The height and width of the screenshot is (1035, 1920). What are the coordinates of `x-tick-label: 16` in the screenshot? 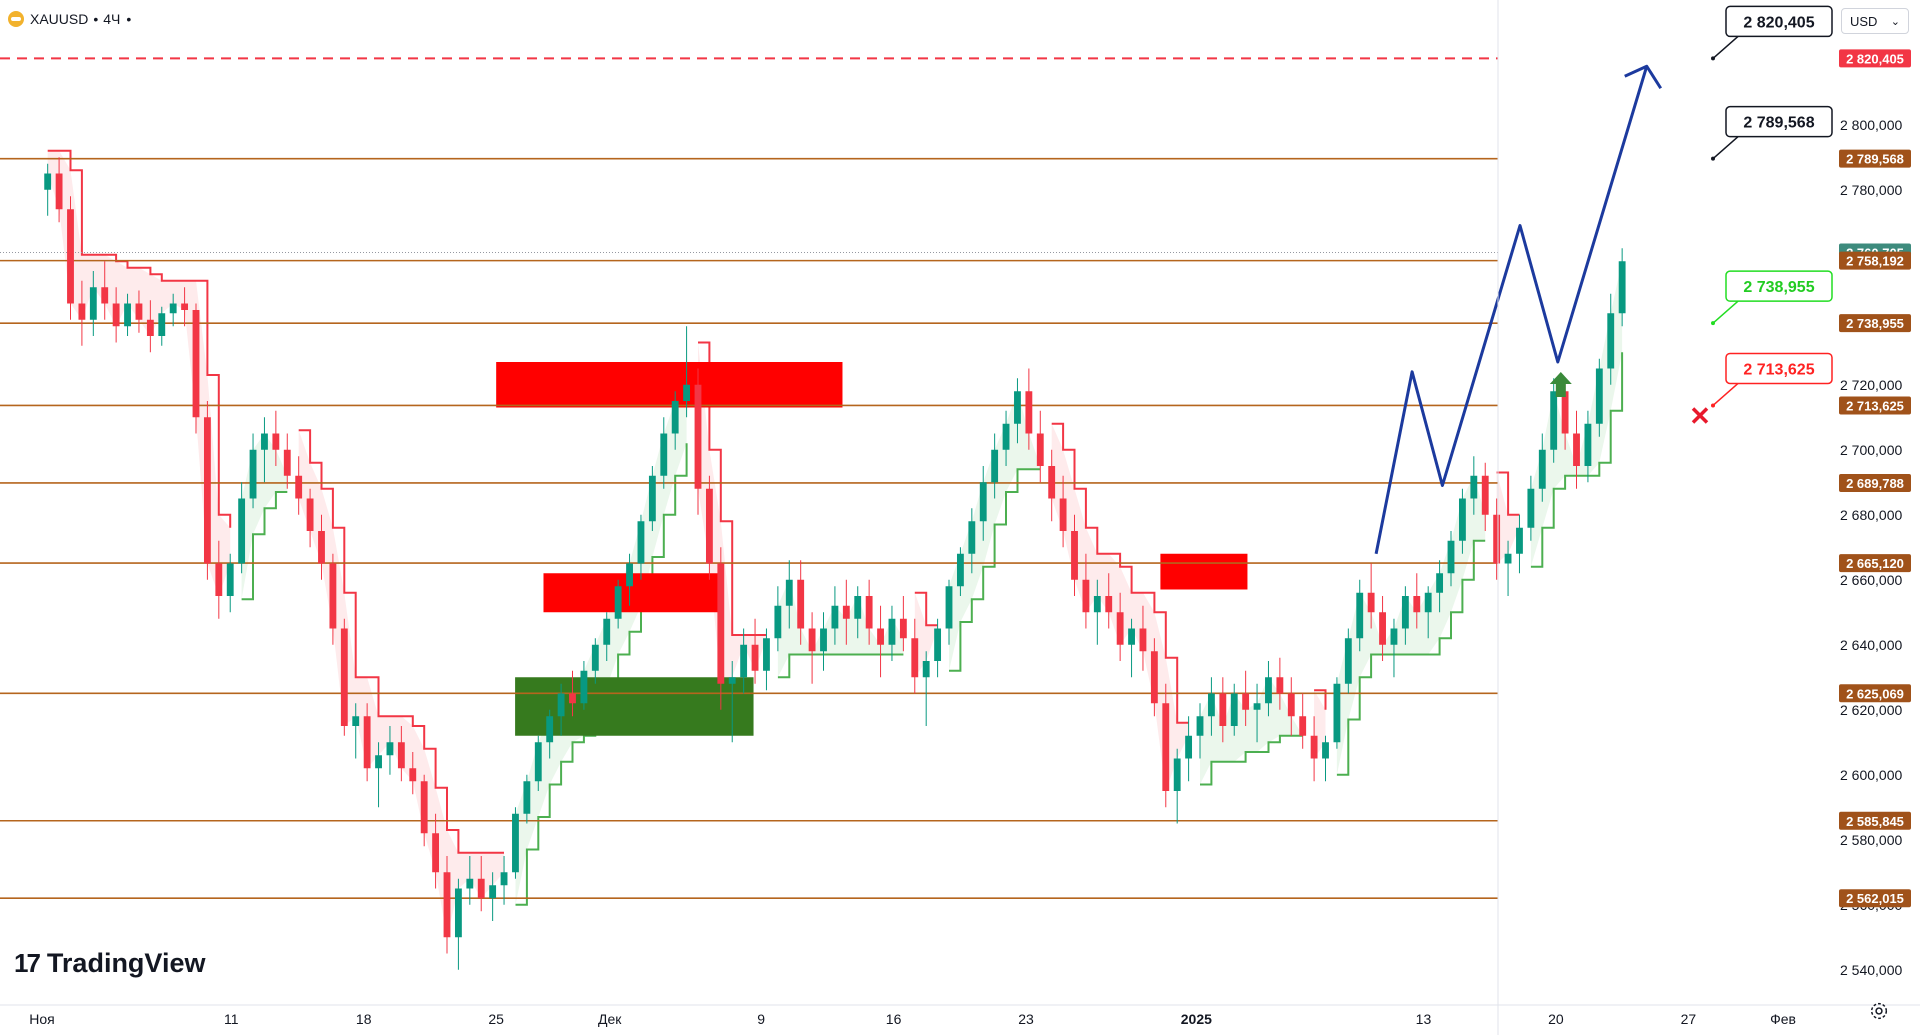 It's located at (894, 1019).